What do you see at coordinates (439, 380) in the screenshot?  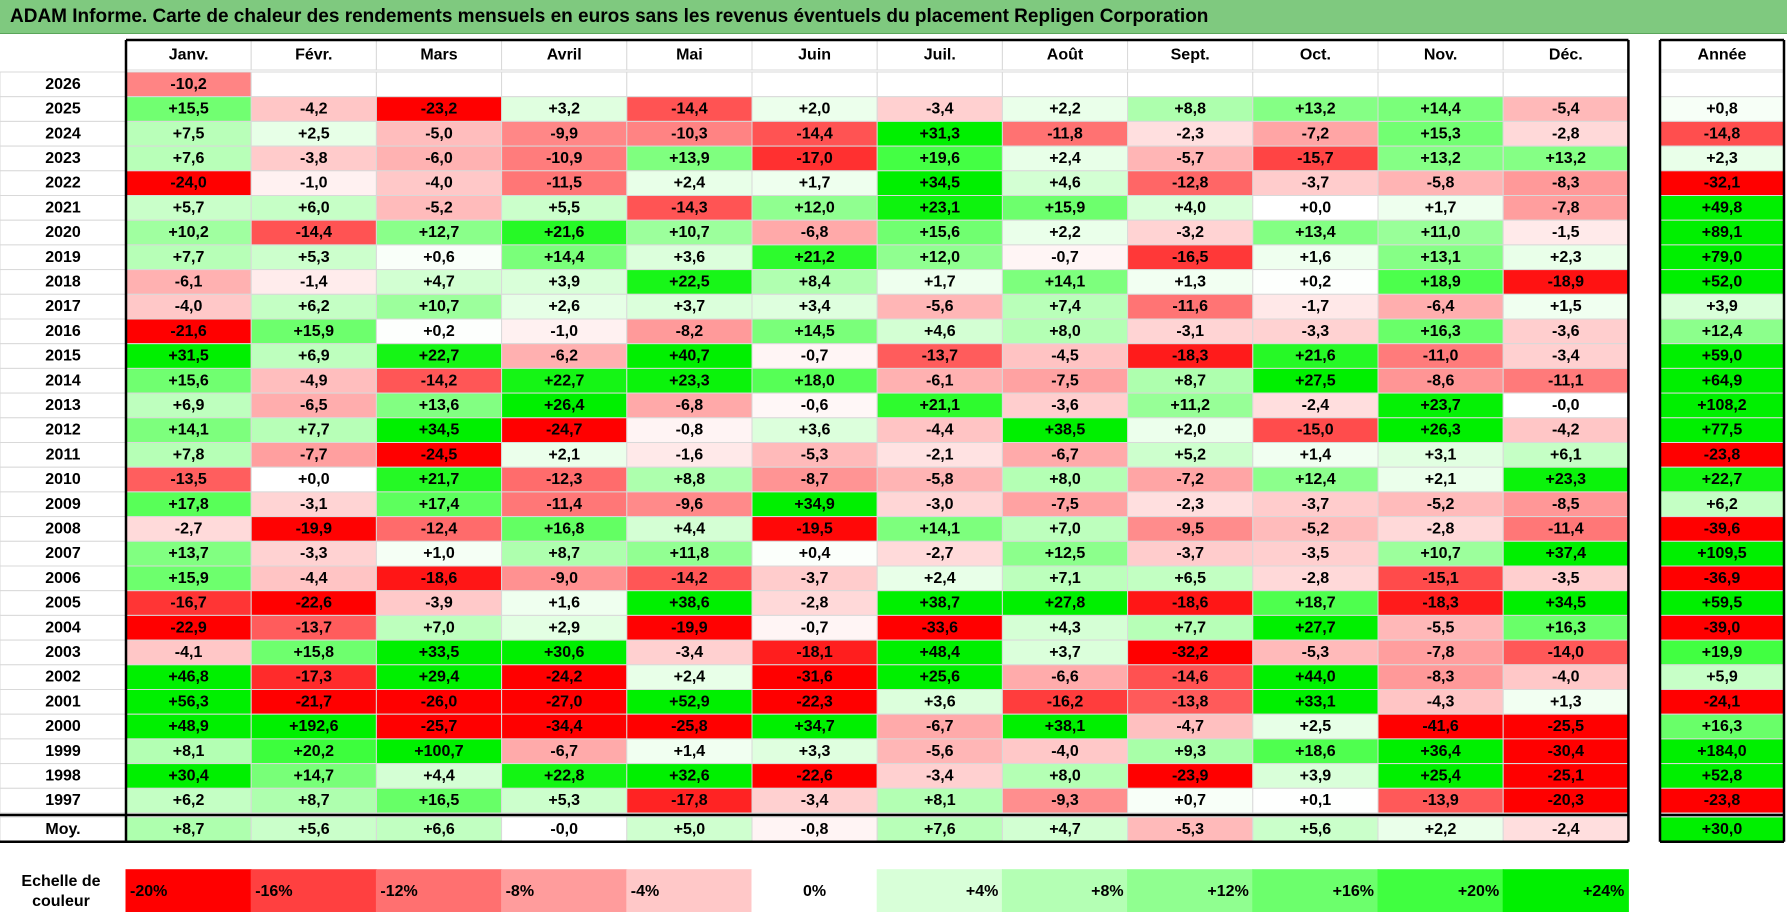 I see `heatmap-cell-label: -14,2` at bounding box center [439, 380].